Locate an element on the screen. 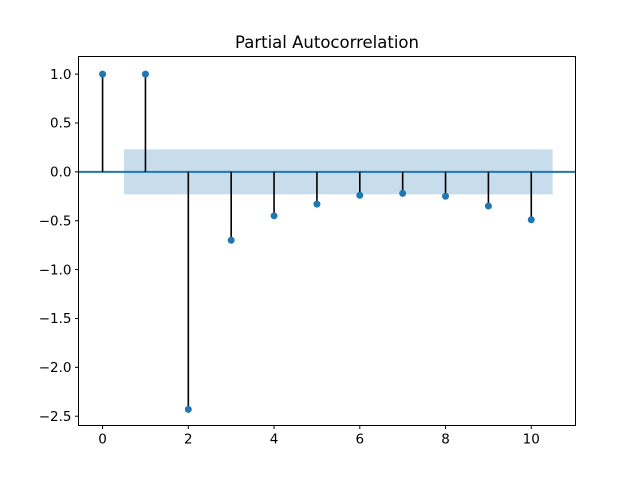 Image resolution: width=640 pixels, height=478 pixels. chart-title: Partial Autocorrelation is located at coordinates (327, 42).